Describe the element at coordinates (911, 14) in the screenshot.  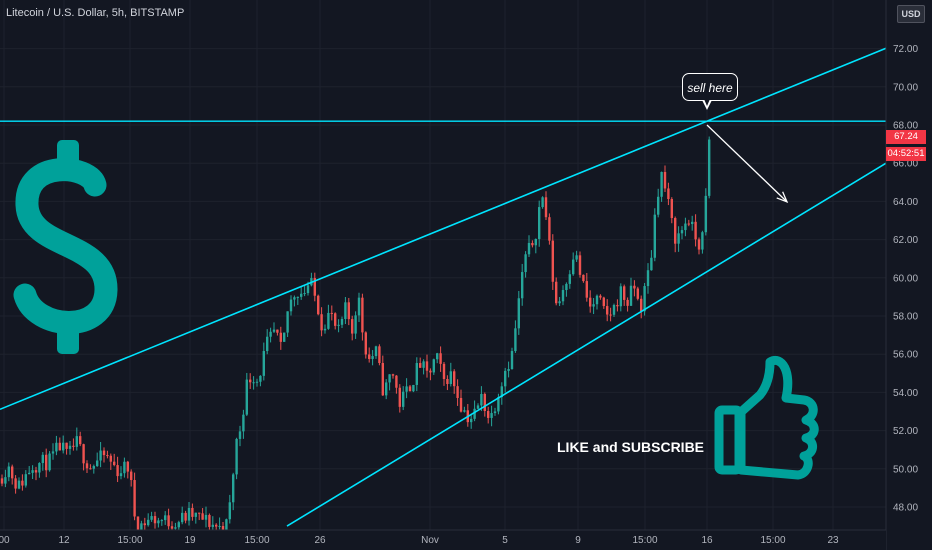
I see `currency-badge: USD` at that location.